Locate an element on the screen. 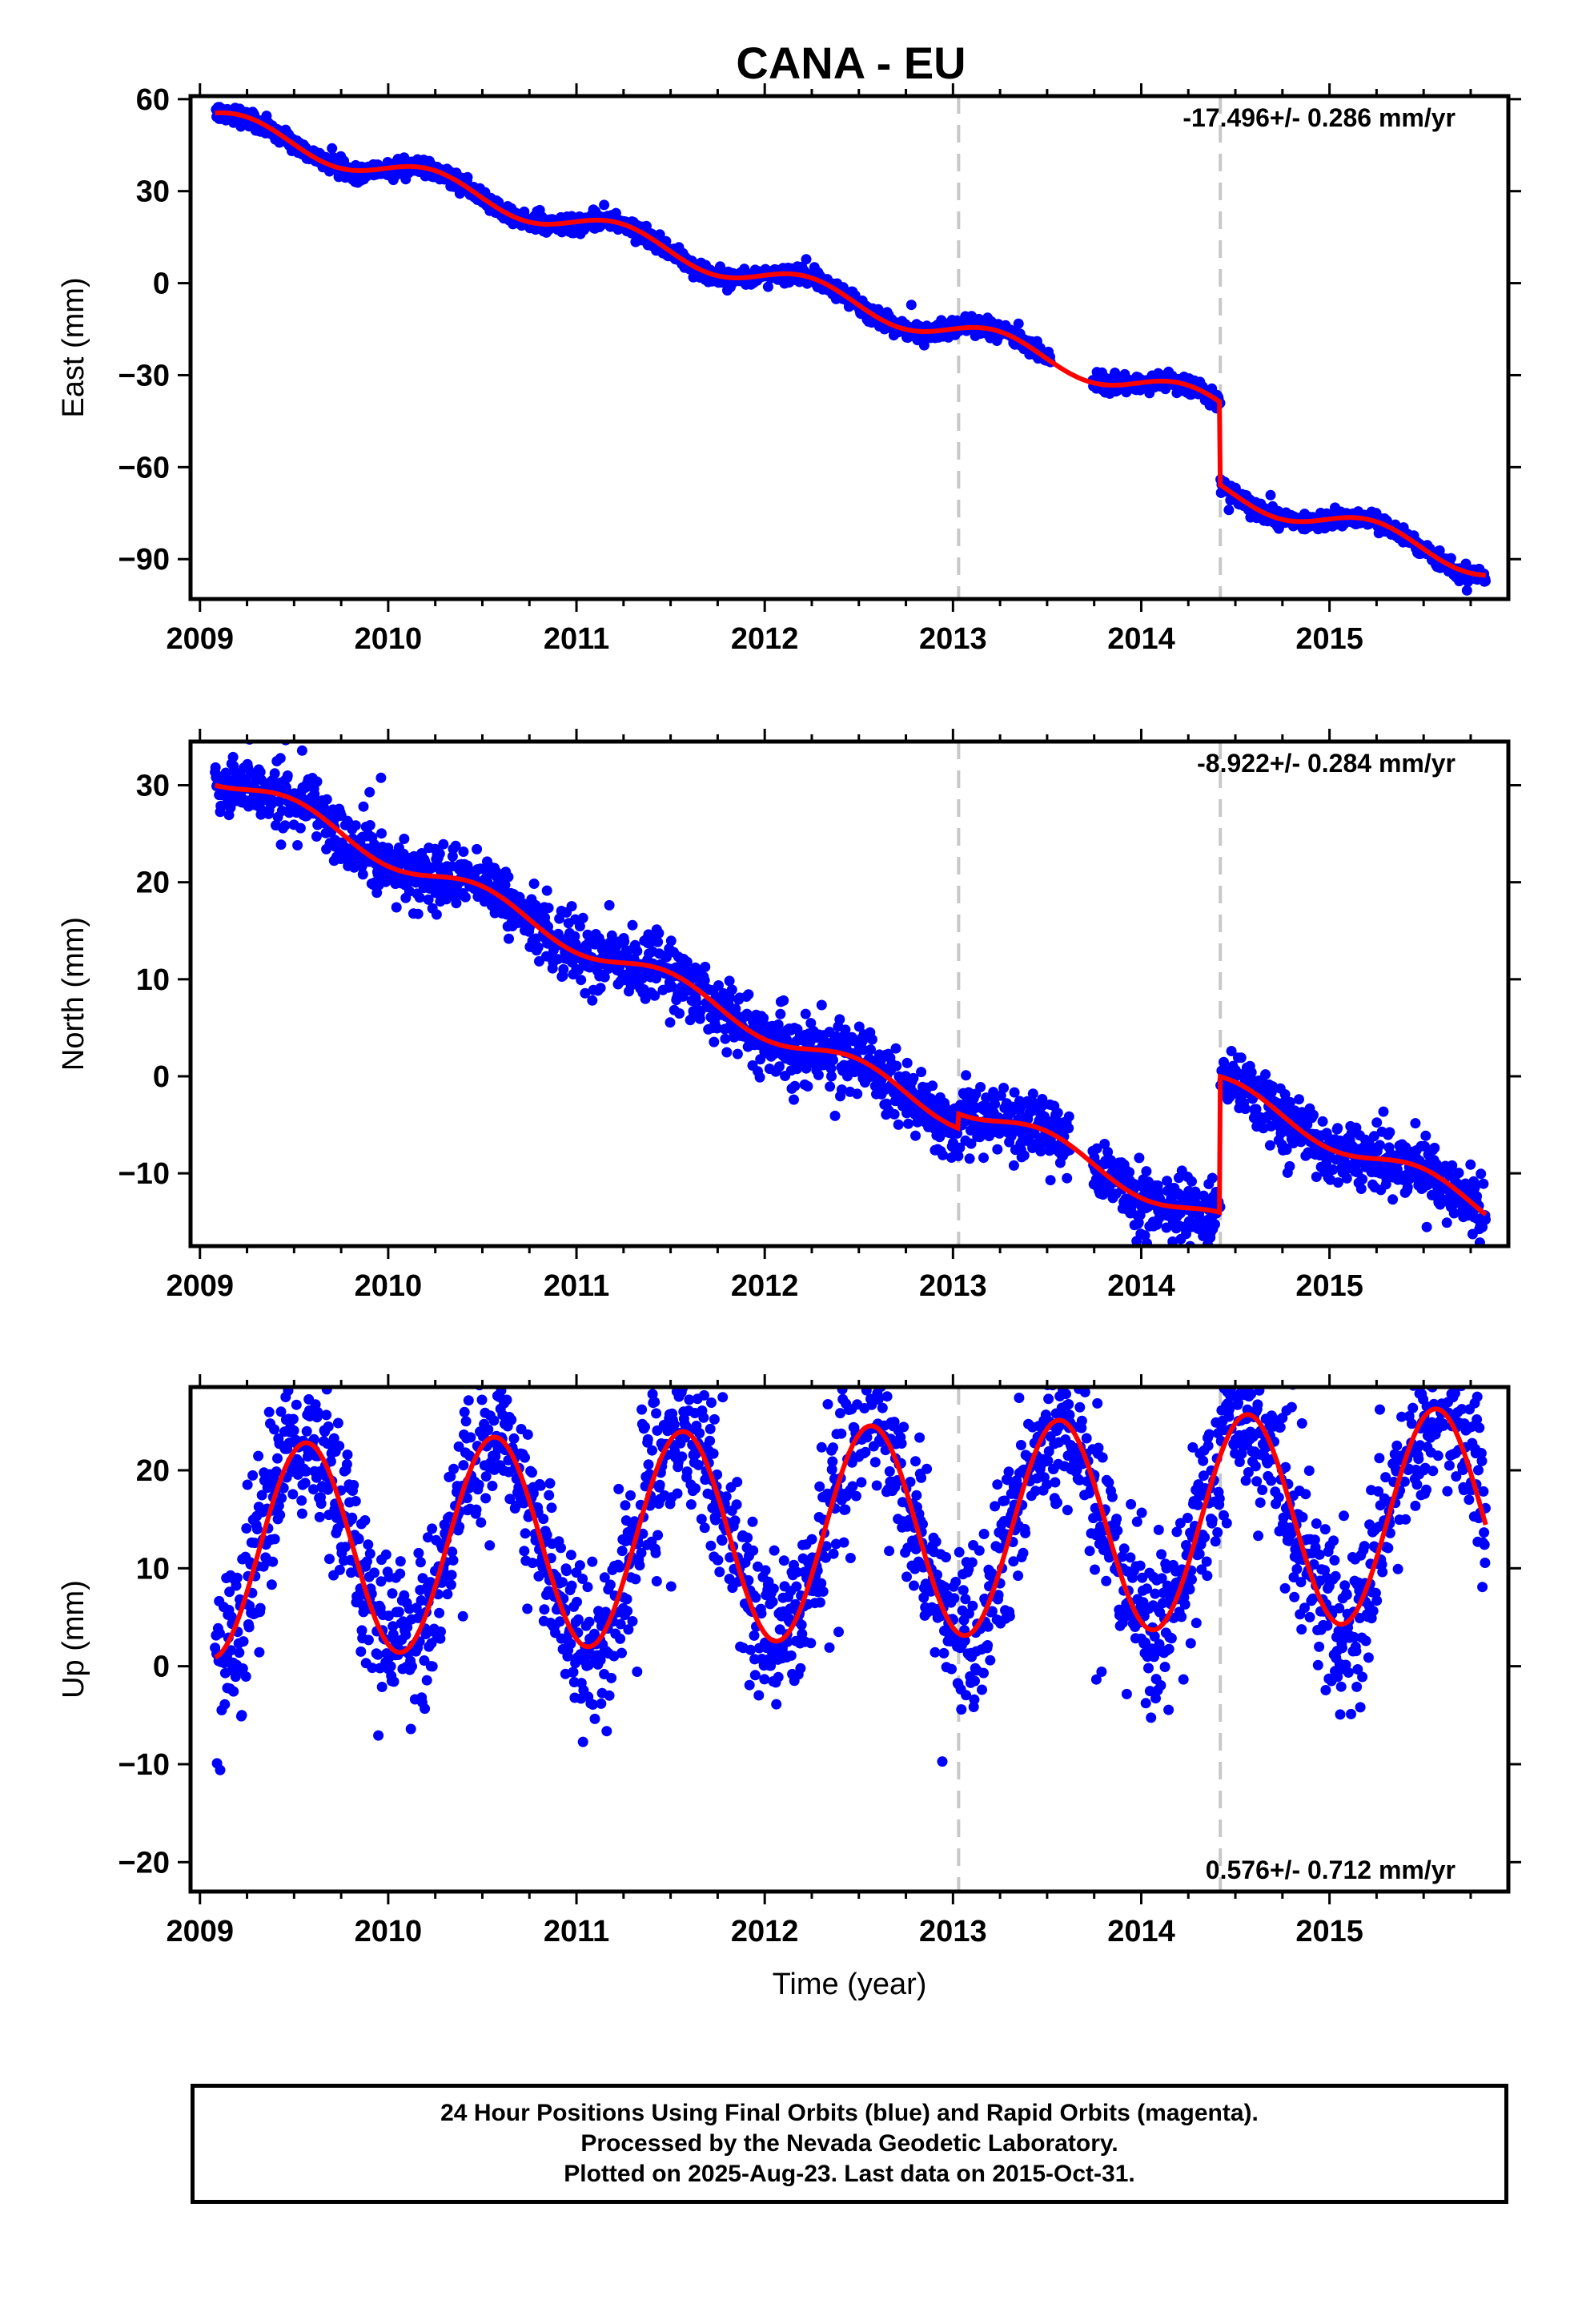 The width and height of the screenshot is (1582, 2324). x-tick-label: 2012 is located at coordinates (765, 1286).